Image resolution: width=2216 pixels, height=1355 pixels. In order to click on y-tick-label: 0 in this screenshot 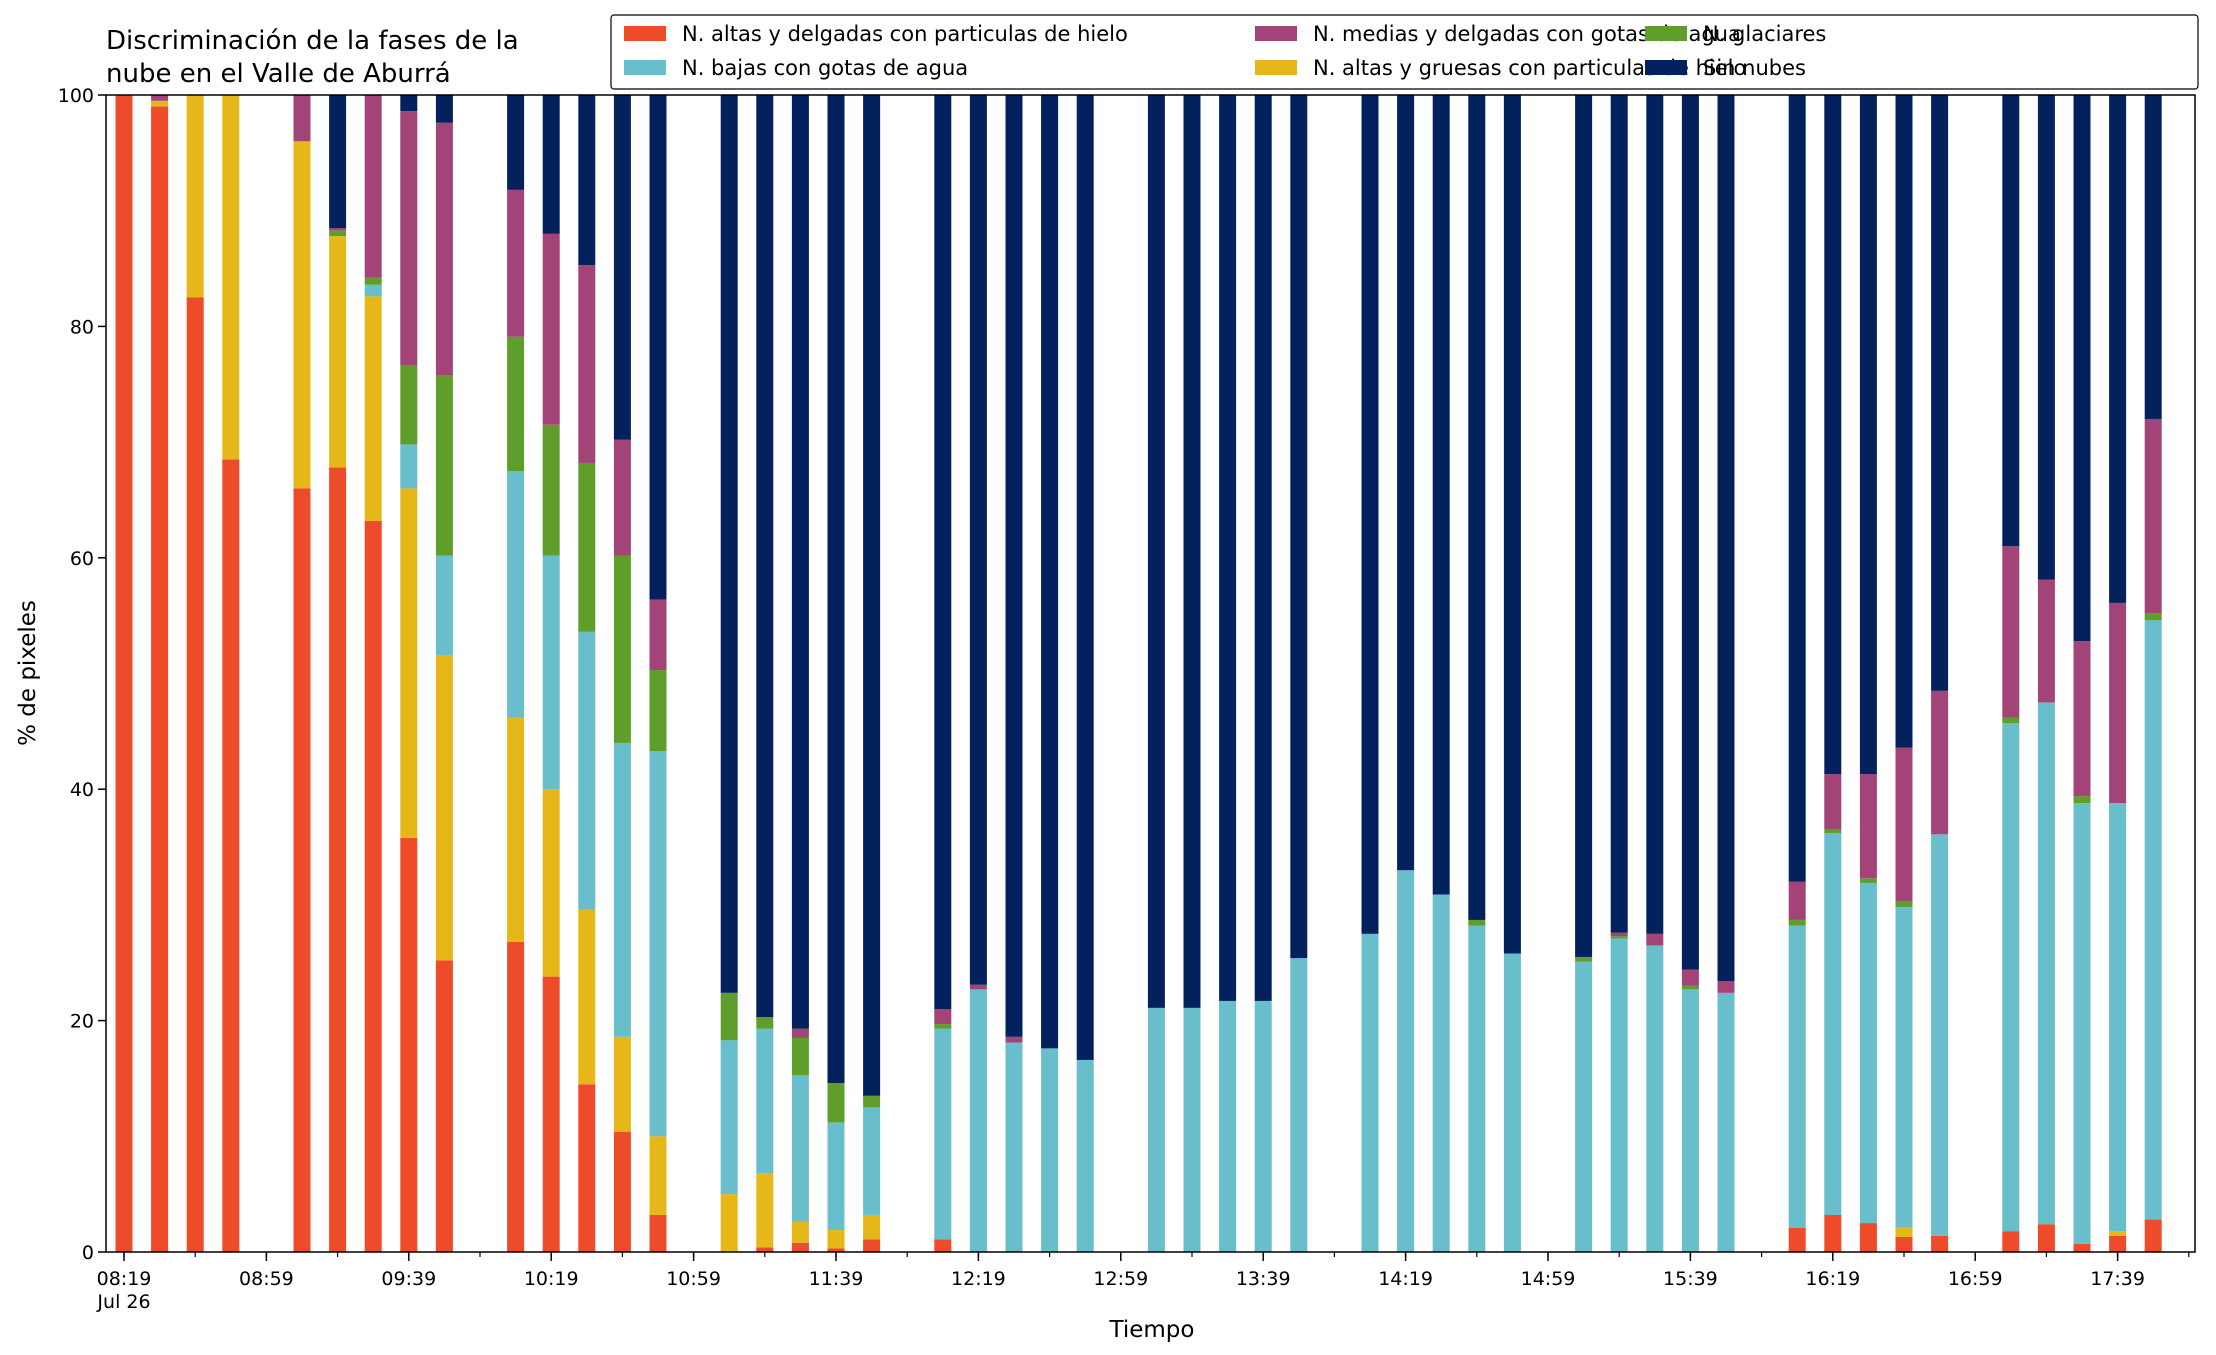, I will do `click(88, 1253)`.